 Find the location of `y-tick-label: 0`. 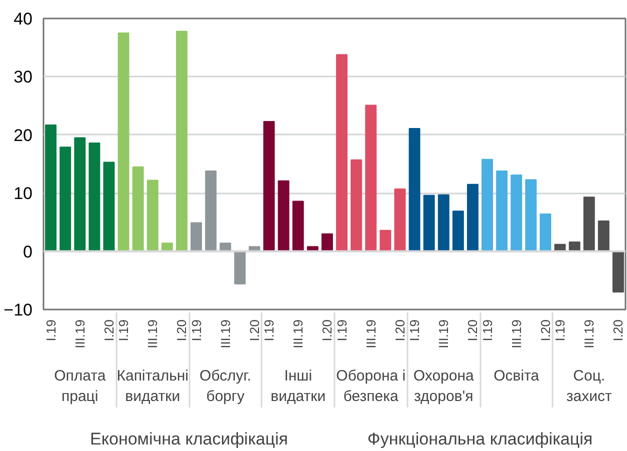

y-tick-label: 0 is located at coordinates (28, 252).